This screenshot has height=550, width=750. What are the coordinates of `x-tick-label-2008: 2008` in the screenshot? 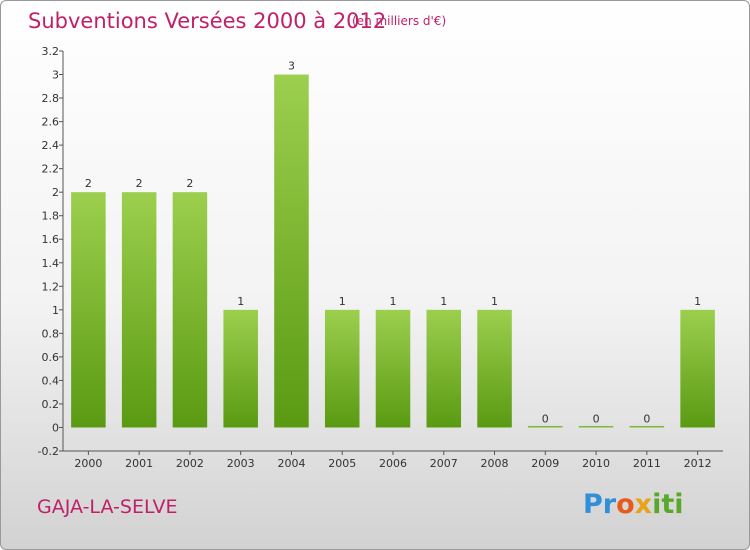 It's located at (495, 463).